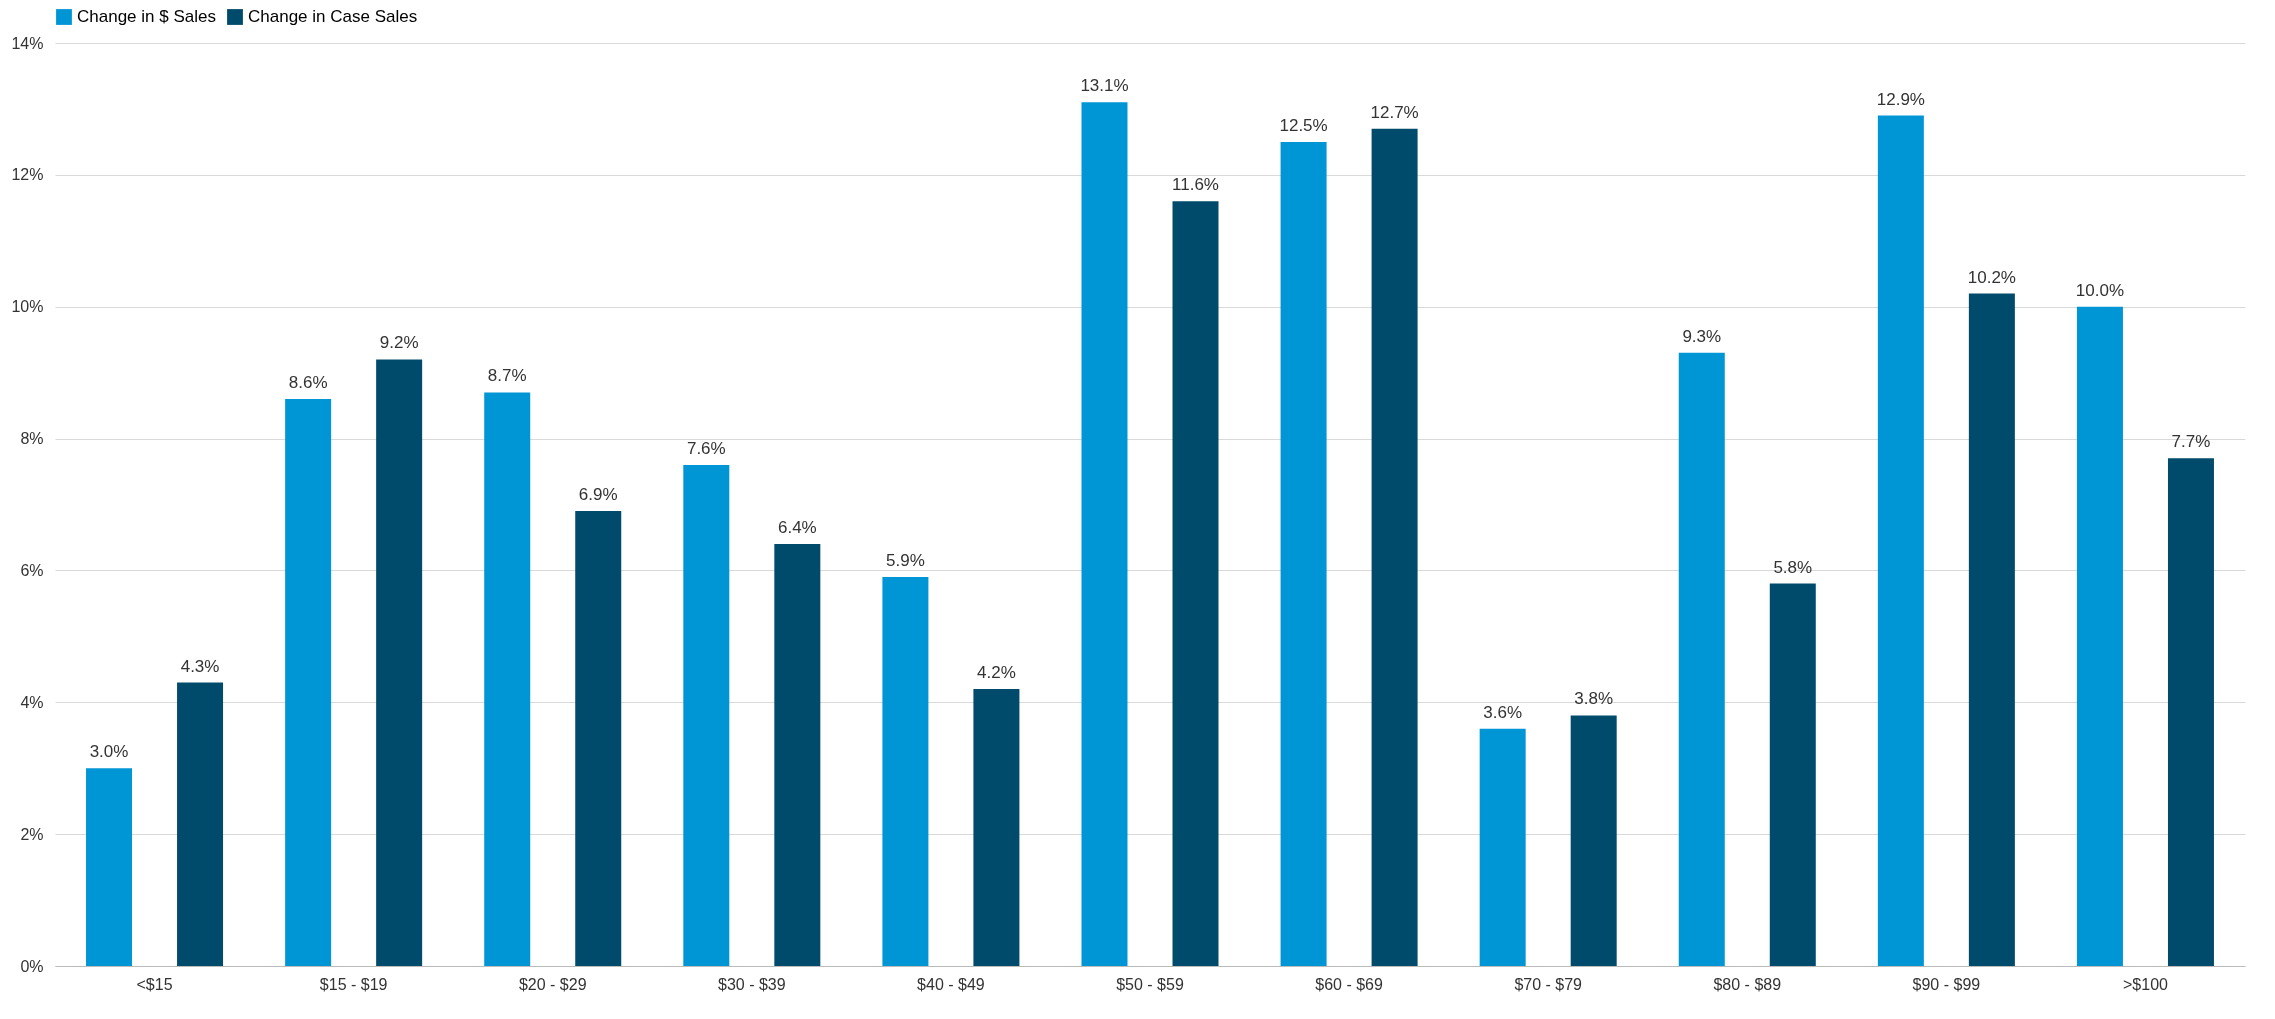 This screenshot has width=2275, height=1019. I want to click on data-label: 3.0%, so click(109, 752).